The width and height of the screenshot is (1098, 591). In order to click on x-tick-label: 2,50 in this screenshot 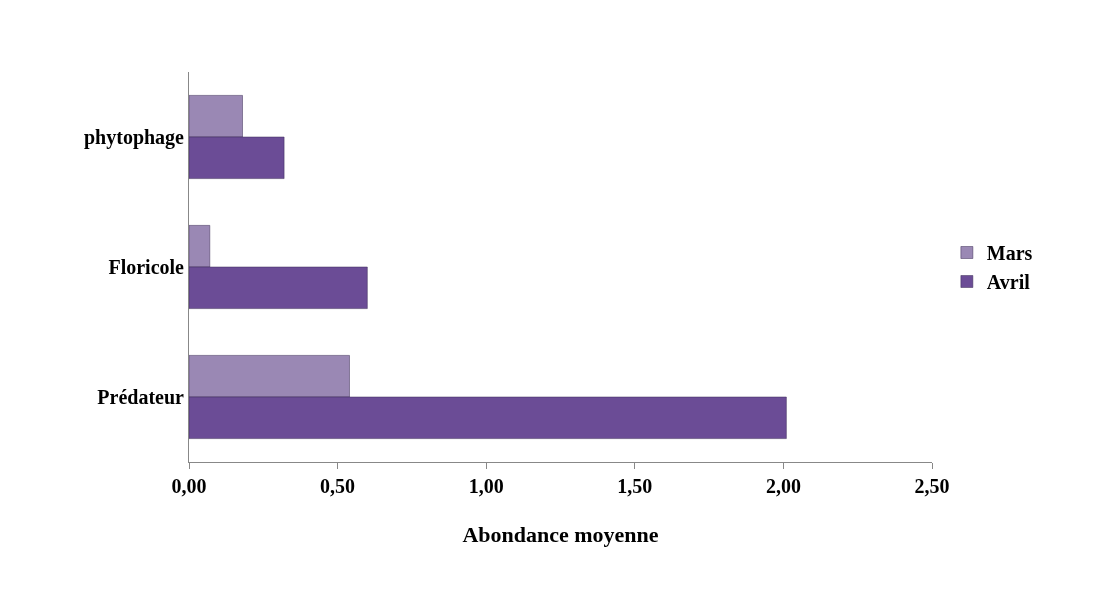, I will do `click(932, 486)`.